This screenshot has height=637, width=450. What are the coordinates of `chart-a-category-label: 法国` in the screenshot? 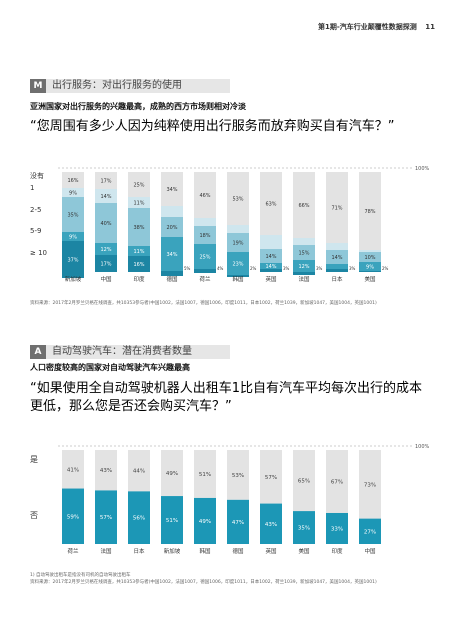 It's located at (106, 551).